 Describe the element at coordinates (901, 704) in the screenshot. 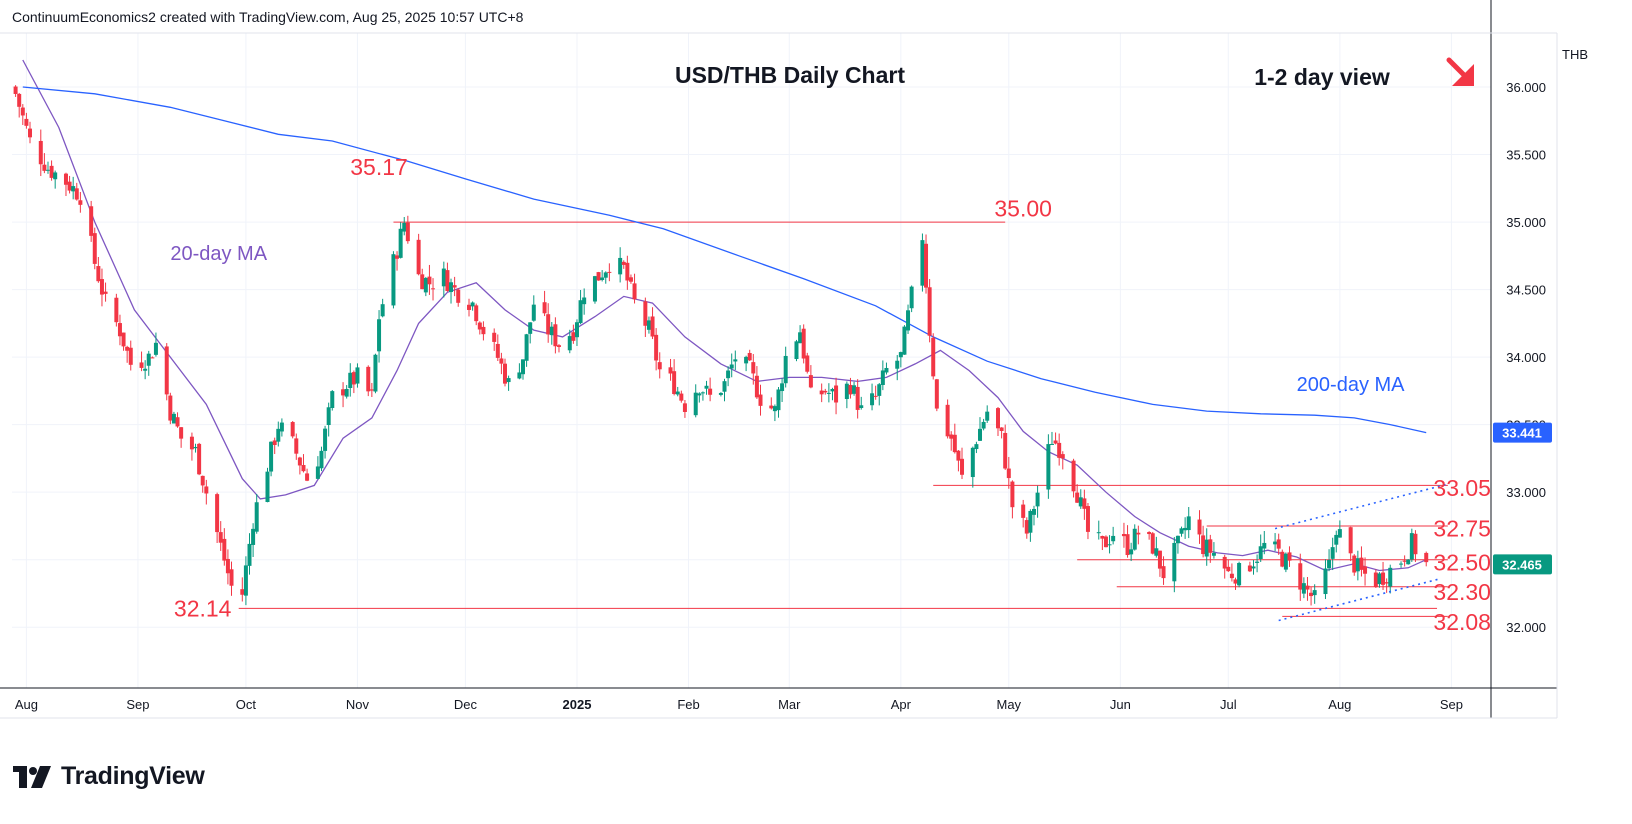

I see `x-tick-label: Apr` at that location.